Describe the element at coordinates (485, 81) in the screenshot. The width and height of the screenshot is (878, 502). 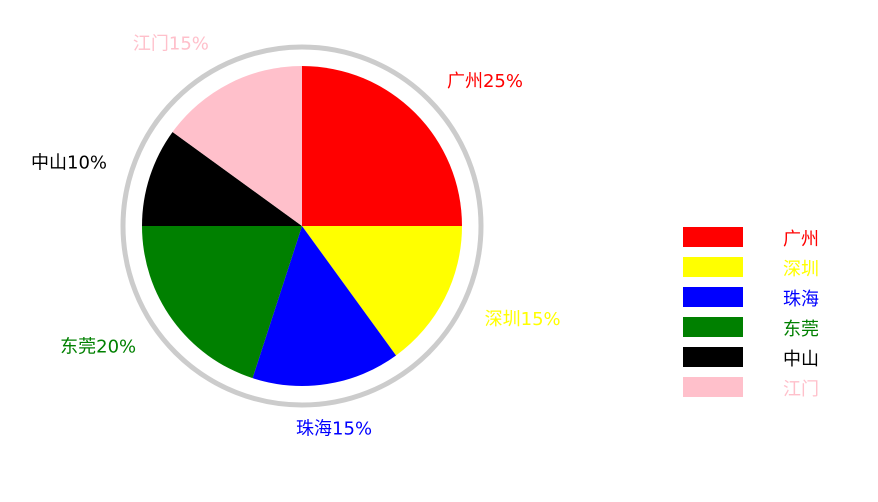
I see `slice-label-0: 广州25%` at that location.